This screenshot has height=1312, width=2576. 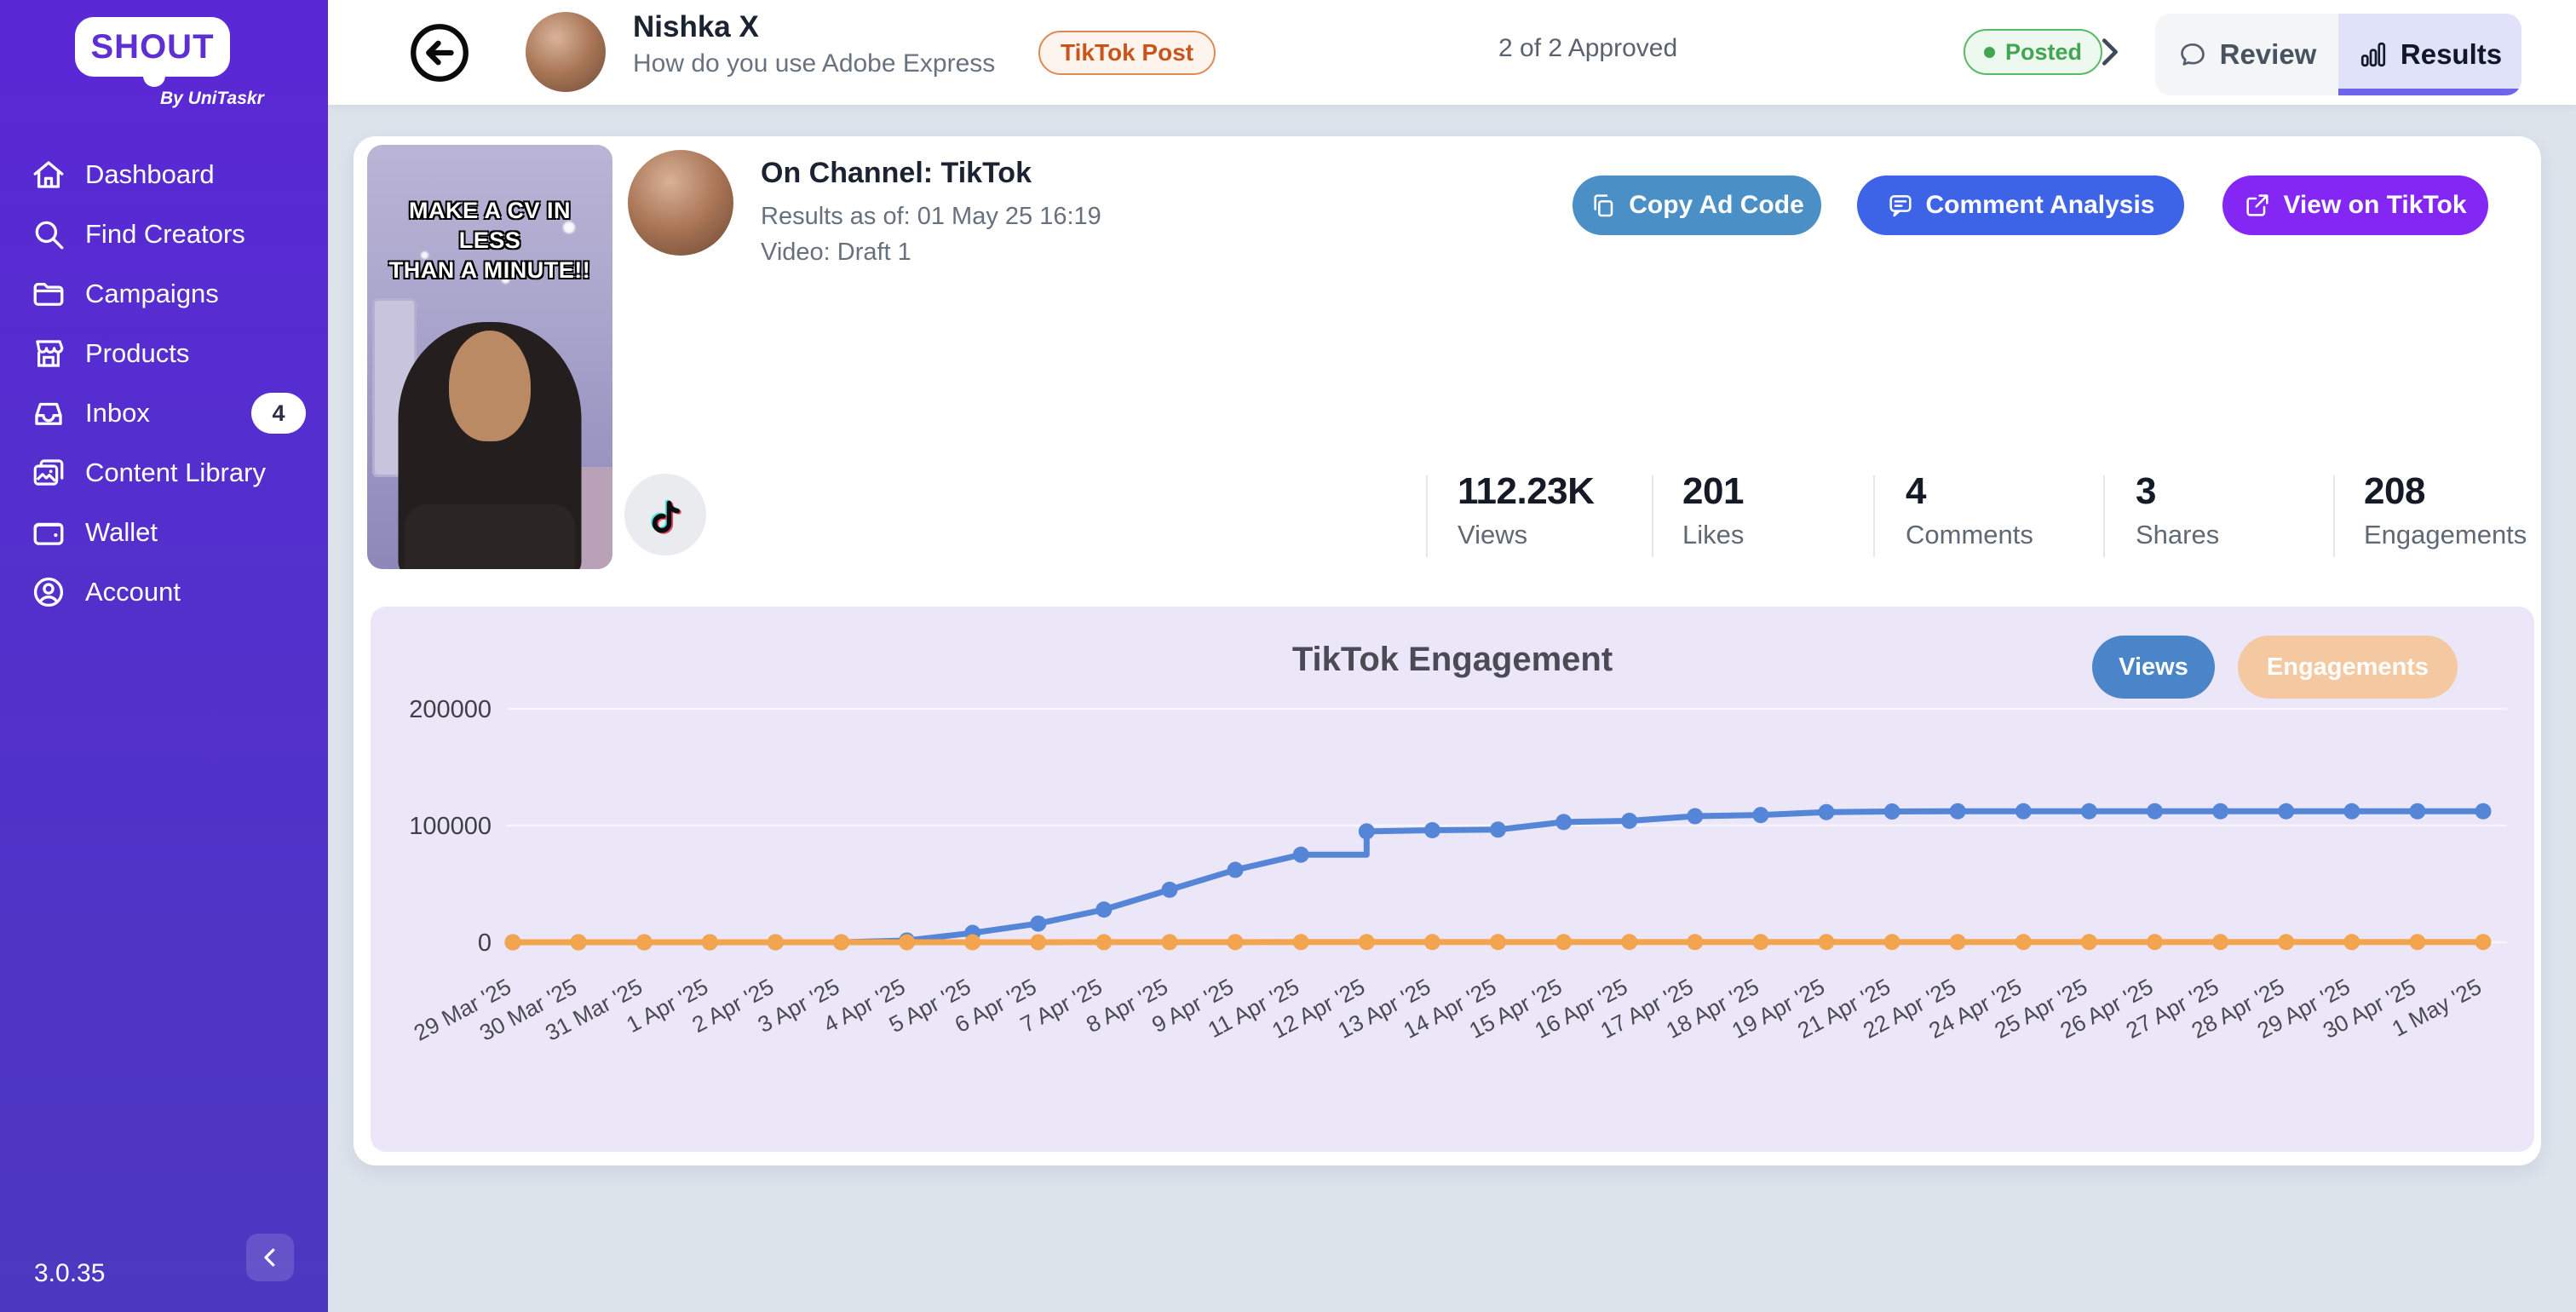 I want to click on chevron-left-icon, so click(x=269, y=1257).